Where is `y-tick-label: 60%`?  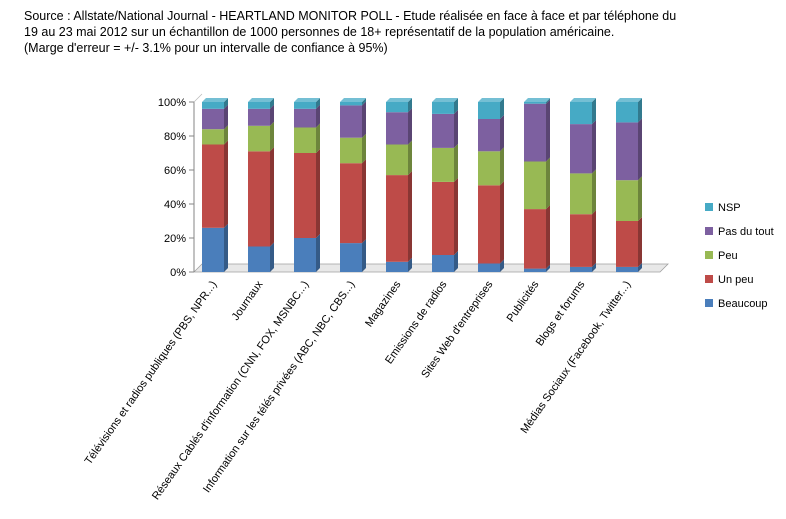
y-tick-label: 60% is located at coordinates (175, 171).